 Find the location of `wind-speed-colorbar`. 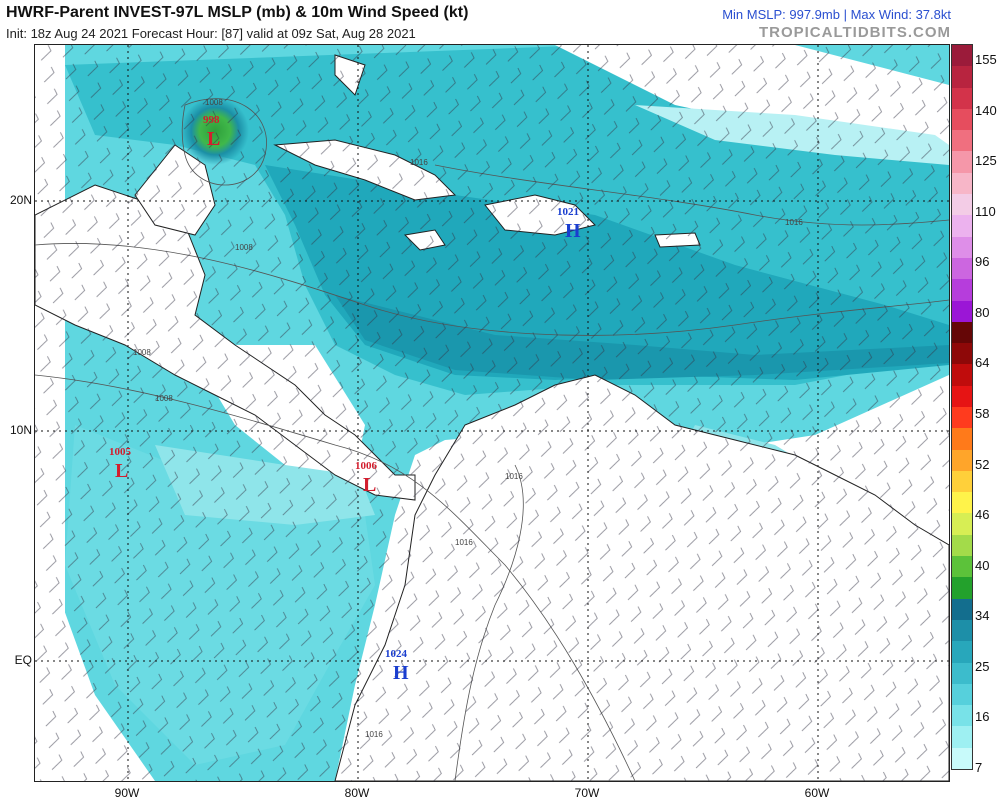

wind-speed-colorbar is located at coordinates (962, 407).